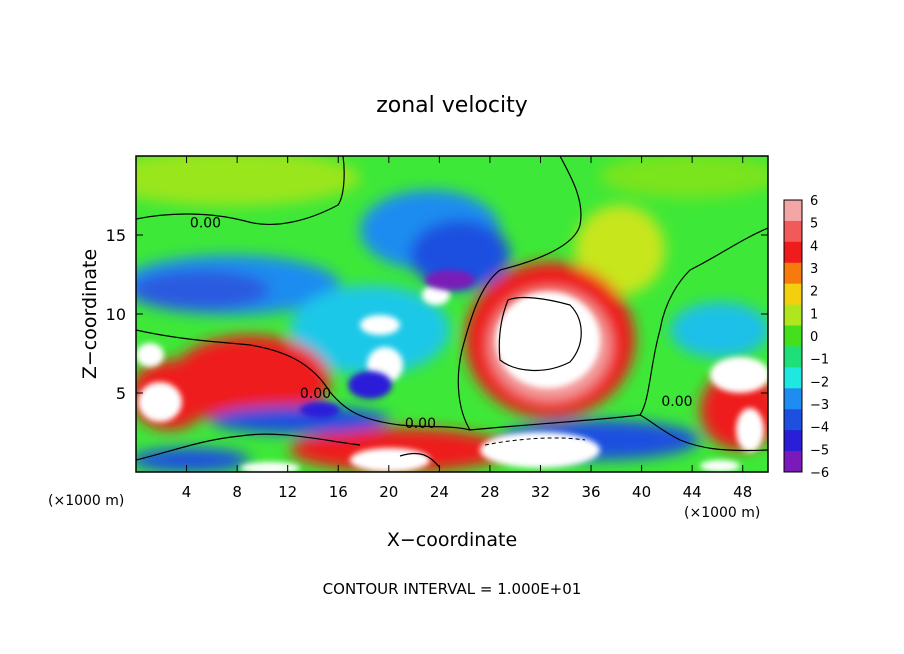 This screenshot has width=904, height=654. I want to click on colorbar: 6 5 4 3 2 1 0 −1 −2 −3 −4 −5 −6, so click(806, 337).